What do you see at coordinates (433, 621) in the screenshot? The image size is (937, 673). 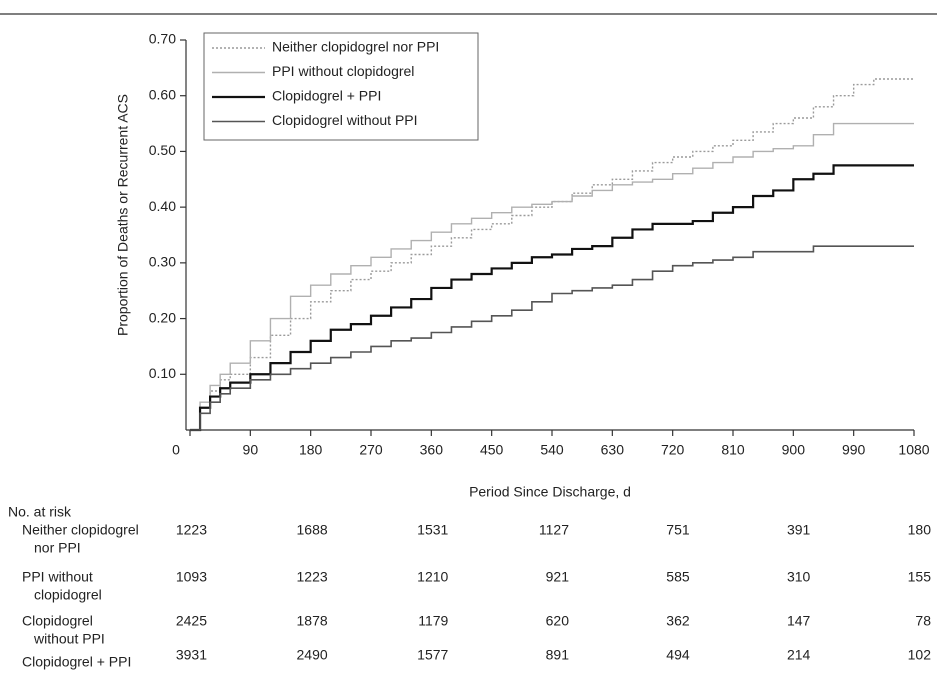 I see `risk-count: 1179` at bounding box center [433, 621].